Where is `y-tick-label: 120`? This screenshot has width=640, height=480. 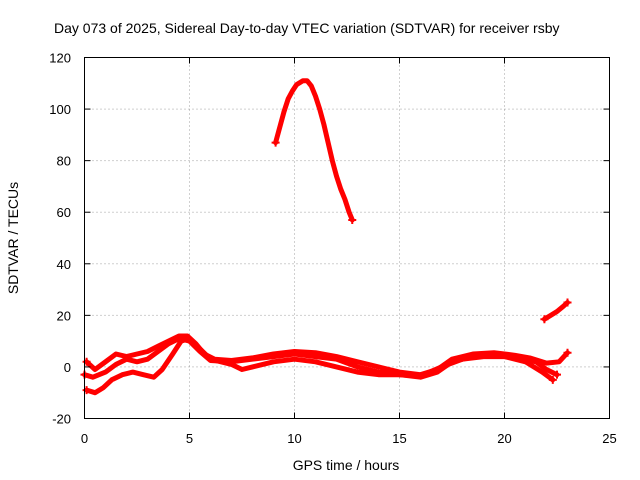
y-tick-label: 120 is located at coordinates (60, 58).